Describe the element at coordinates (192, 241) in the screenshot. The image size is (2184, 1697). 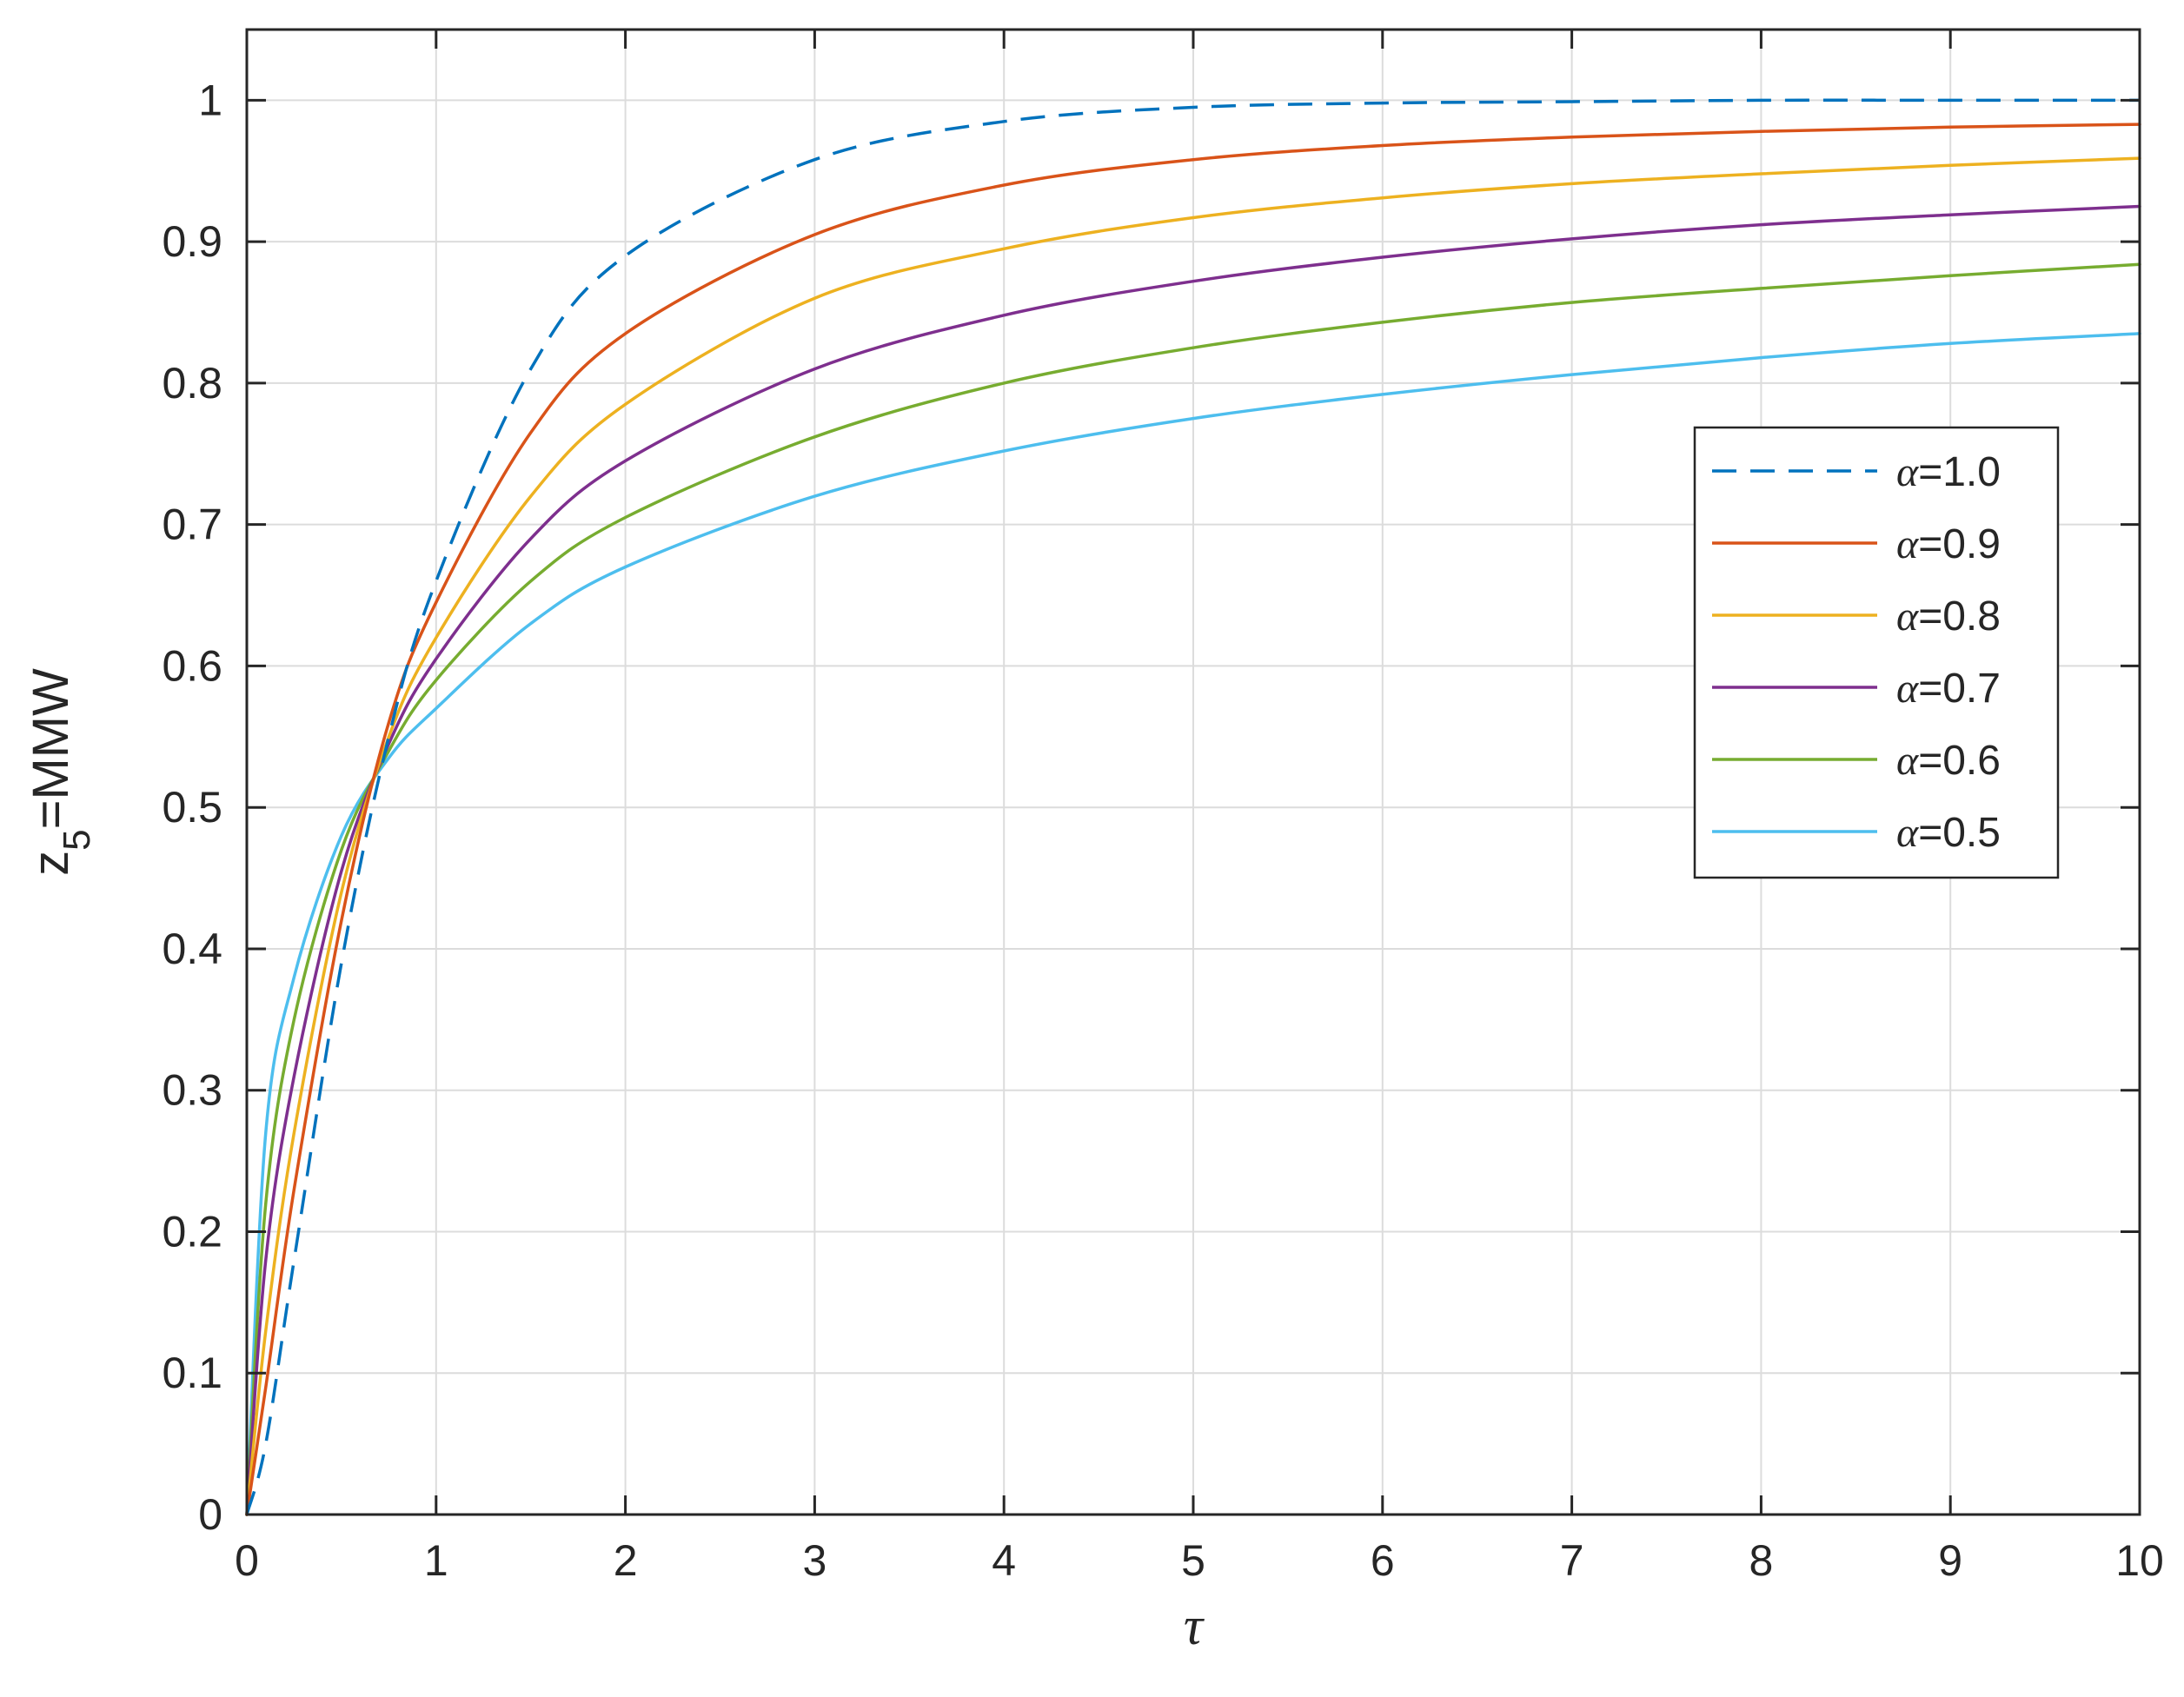
I see `y-tick-label: 0.9` at that location.